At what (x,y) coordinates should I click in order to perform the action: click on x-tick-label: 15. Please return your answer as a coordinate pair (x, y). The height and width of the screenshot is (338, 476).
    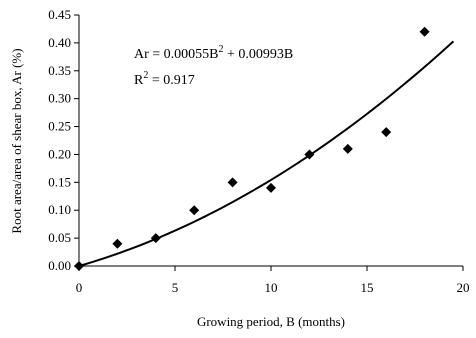
    Looking at the image, I should click on (367, 287).